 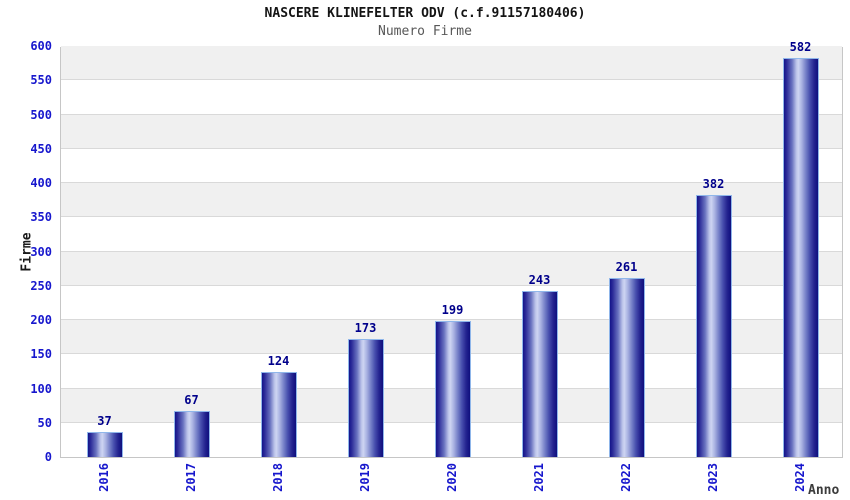 I want to click on x-tick-label: 2017, so click(x=190, y=477).